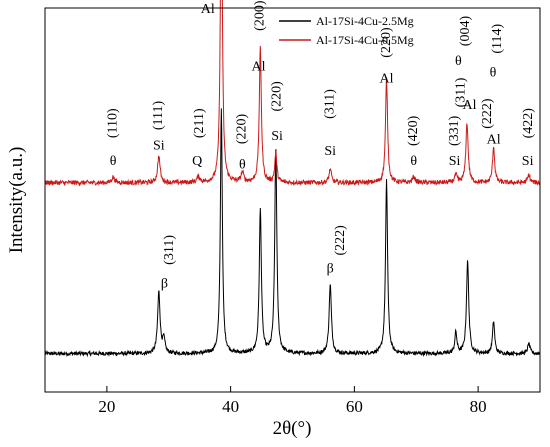 The width and height of the screenshot is (550, 447). What do you see at coordinates (292, 401) in the screenshot?
I see `x-axis-ticks: 20 40 60 80` at bounding box center [292, 401].